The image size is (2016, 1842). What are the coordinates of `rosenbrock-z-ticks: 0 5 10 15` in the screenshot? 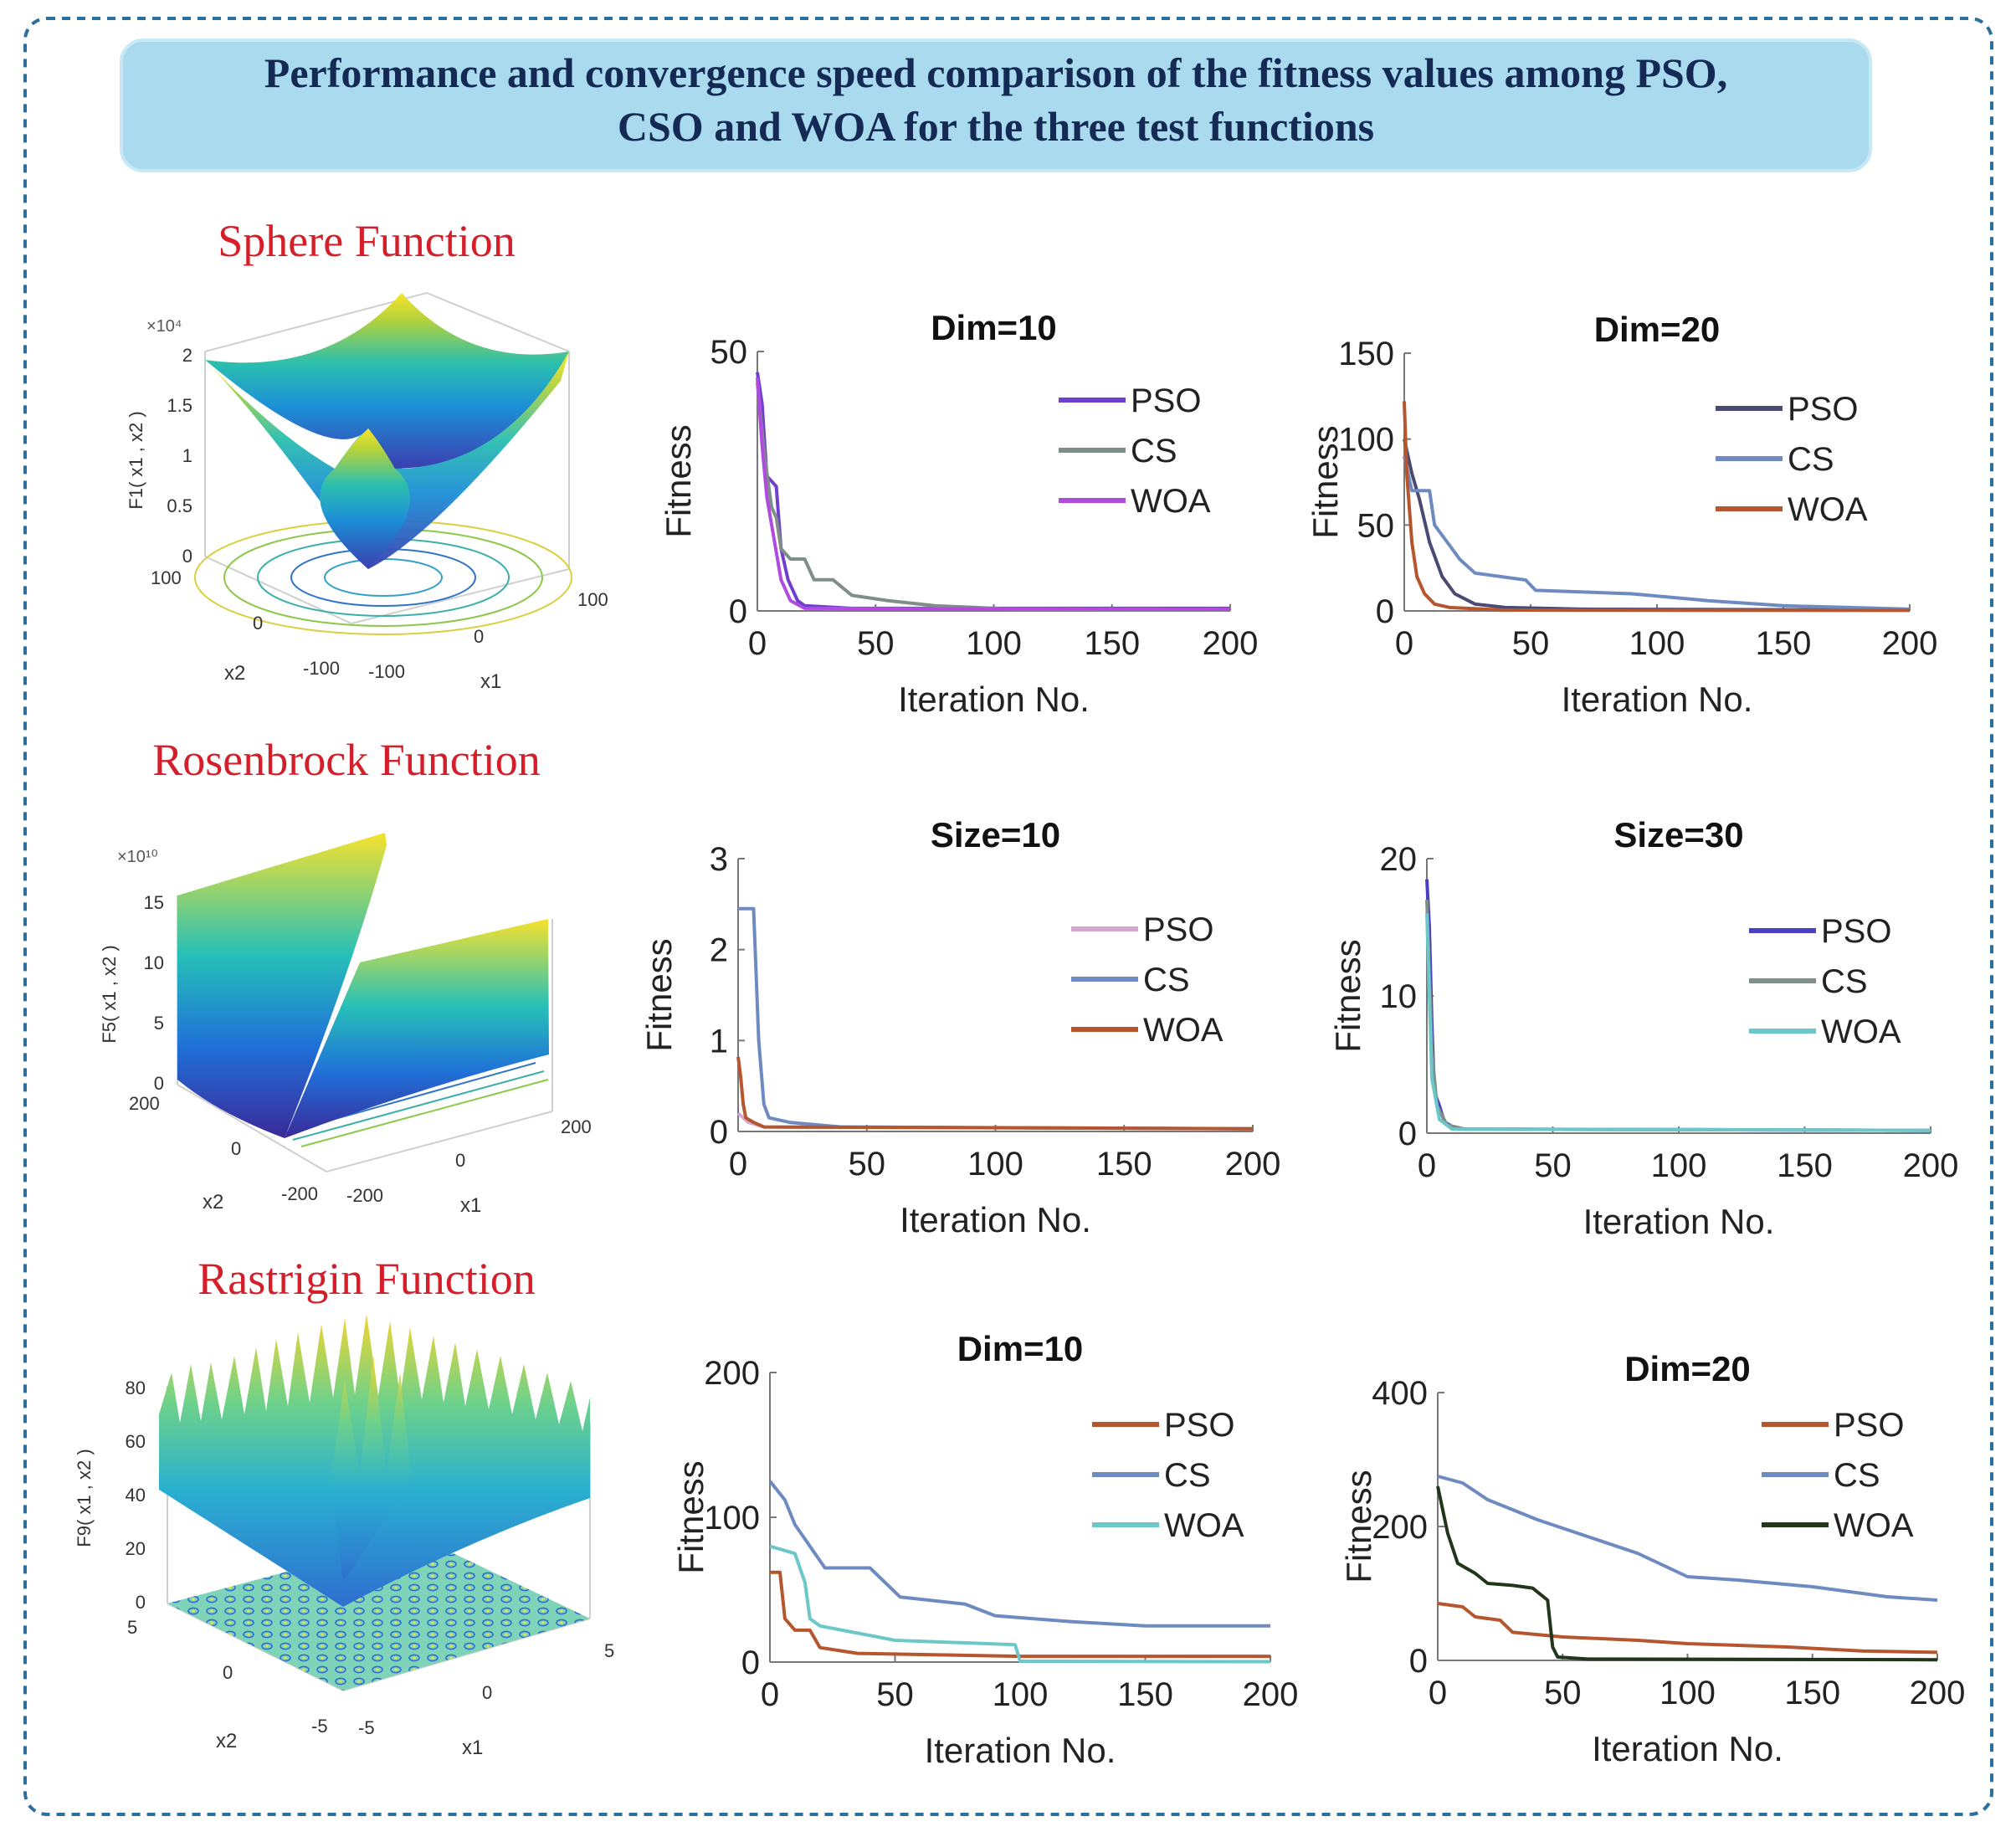 It's located at (154, 993).